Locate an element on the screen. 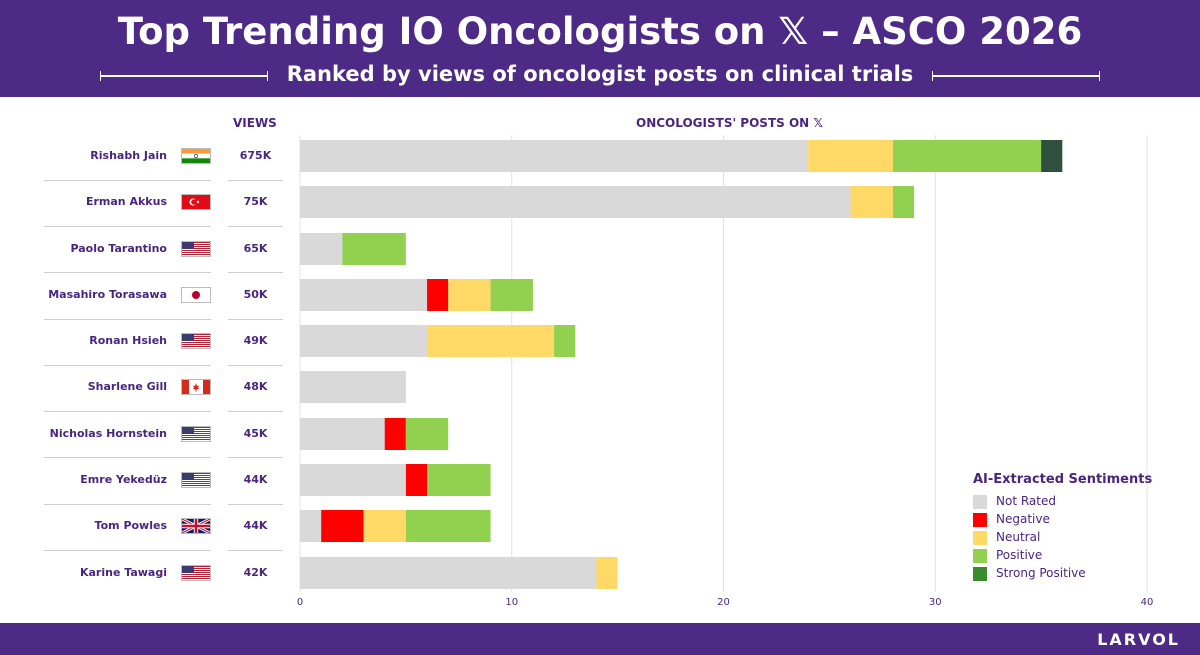 The height and width of the screenshot is (655, 1200). oncologist-name: Rishabh Jain is located at coordinates (128, 155).